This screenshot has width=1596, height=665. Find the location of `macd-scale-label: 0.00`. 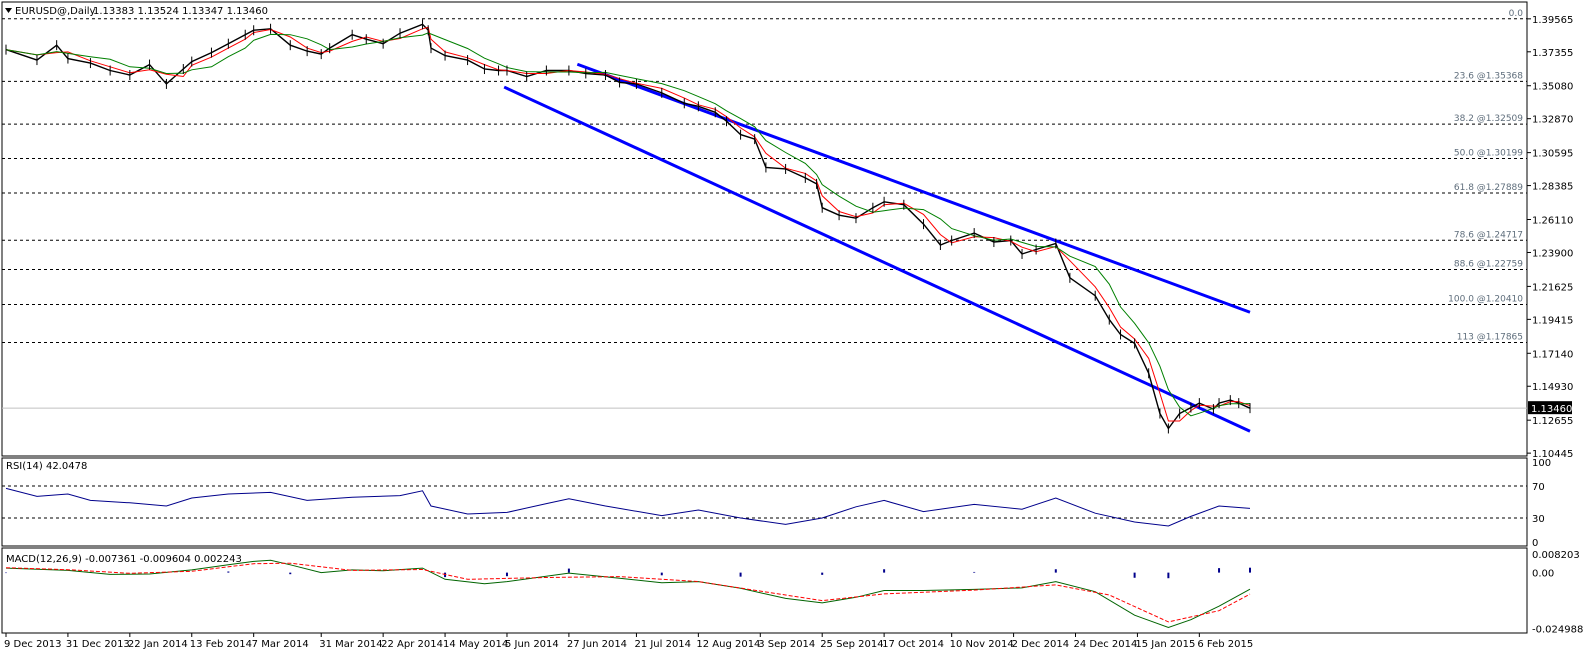

macd-scale-label: 0.00 is located at coordinates (1543, 574).